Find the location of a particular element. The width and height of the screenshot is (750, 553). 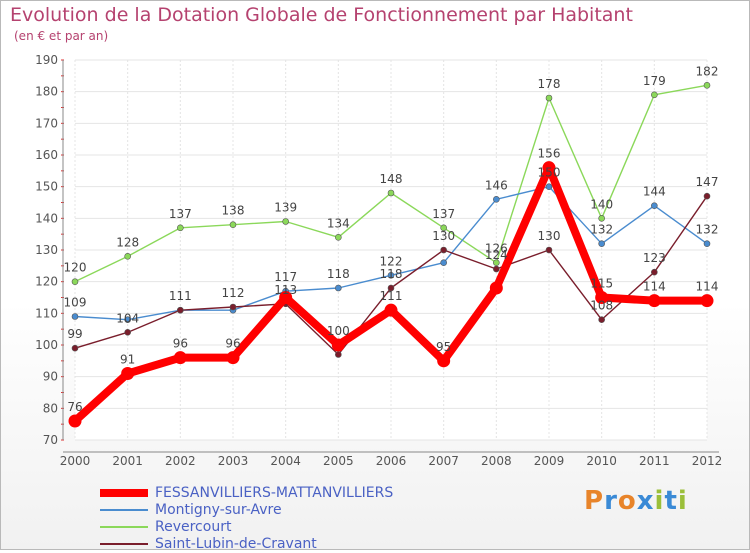

y-tick-label: 190 is located at coordinates (46, 60).